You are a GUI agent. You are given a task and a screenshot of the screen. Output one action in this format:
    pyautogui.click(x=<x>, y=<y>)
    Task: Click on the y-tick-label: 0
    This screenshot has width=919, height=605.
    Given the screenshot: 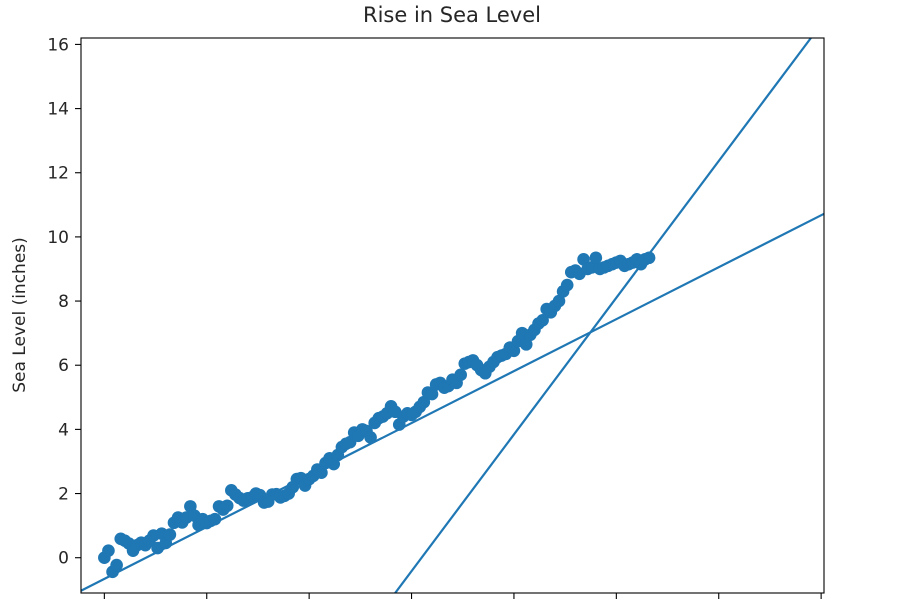 What is the action you would take?
    pyautogui.click(x=63, y=559)
    